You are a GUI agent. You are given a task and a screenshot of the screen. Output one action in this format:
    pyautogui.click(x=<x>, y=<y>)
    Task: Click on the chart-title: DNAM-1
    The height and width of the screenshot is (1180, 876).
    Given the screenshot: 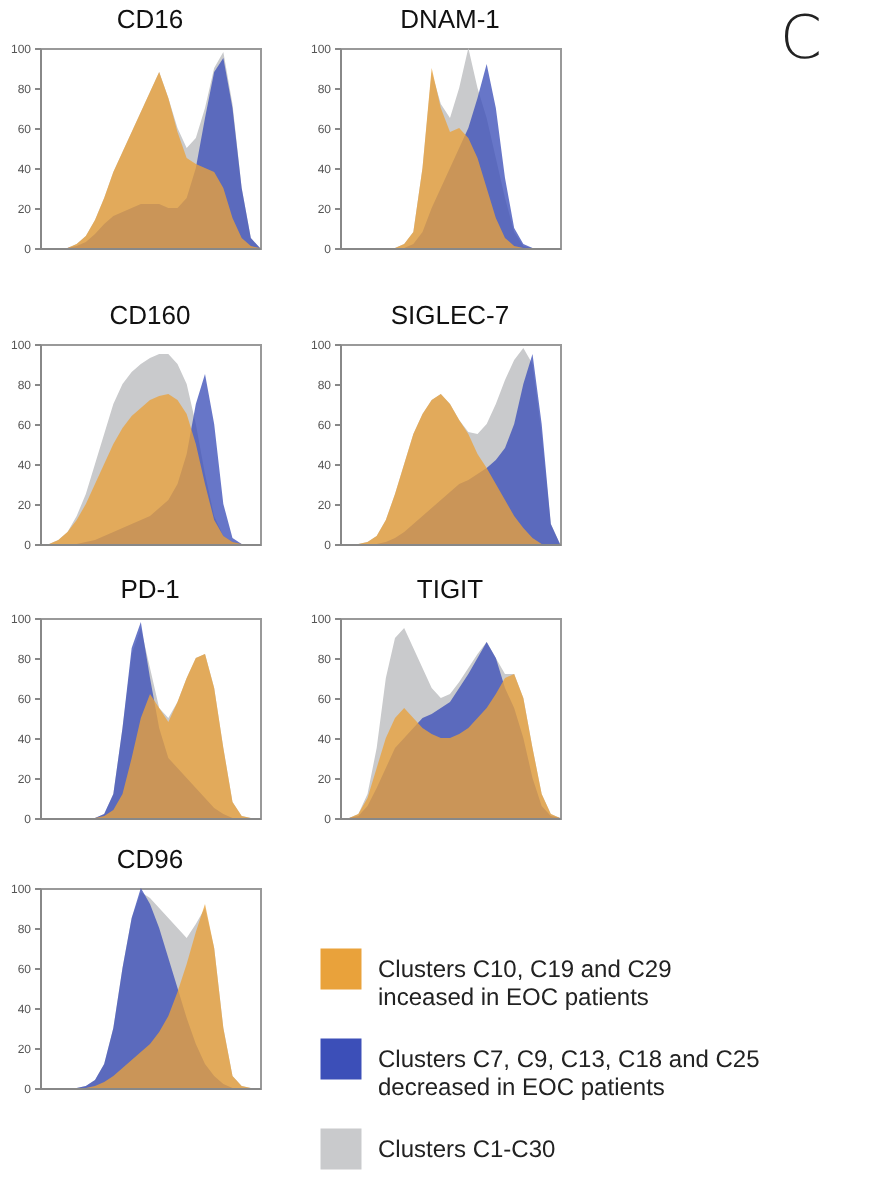 What is the action you would take?
    pyautogui.click(x=450, y=19)
    